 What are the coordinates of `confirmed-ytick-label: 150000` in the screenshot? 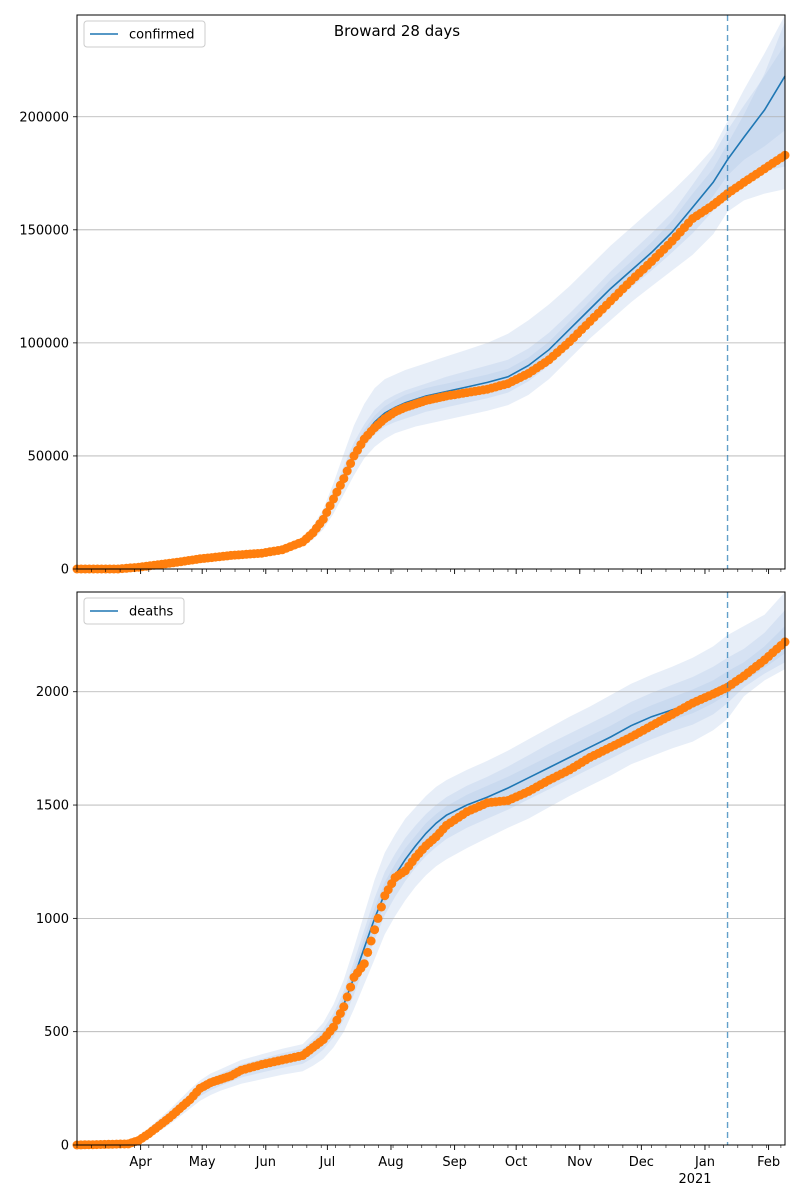 It's located at (44, 230).